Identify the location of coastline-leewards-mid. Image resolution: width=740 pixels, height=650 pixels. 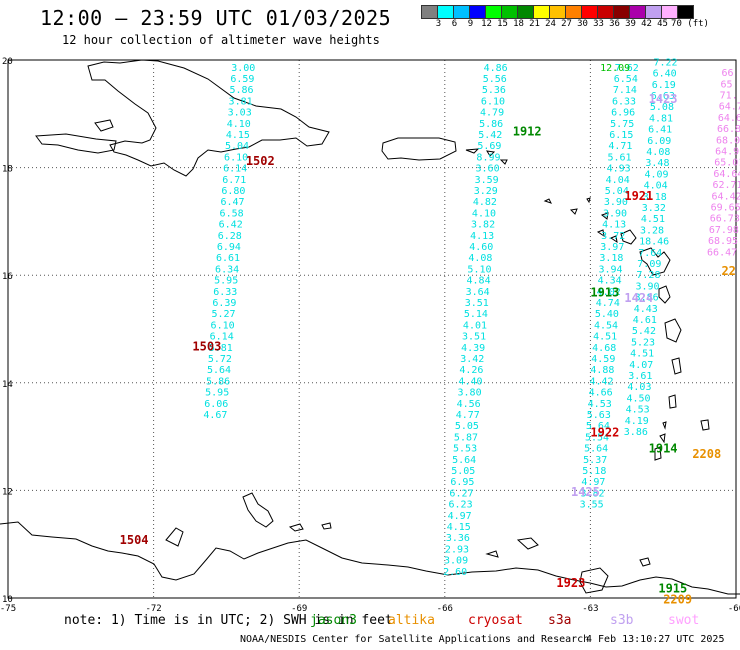
(616, 237).